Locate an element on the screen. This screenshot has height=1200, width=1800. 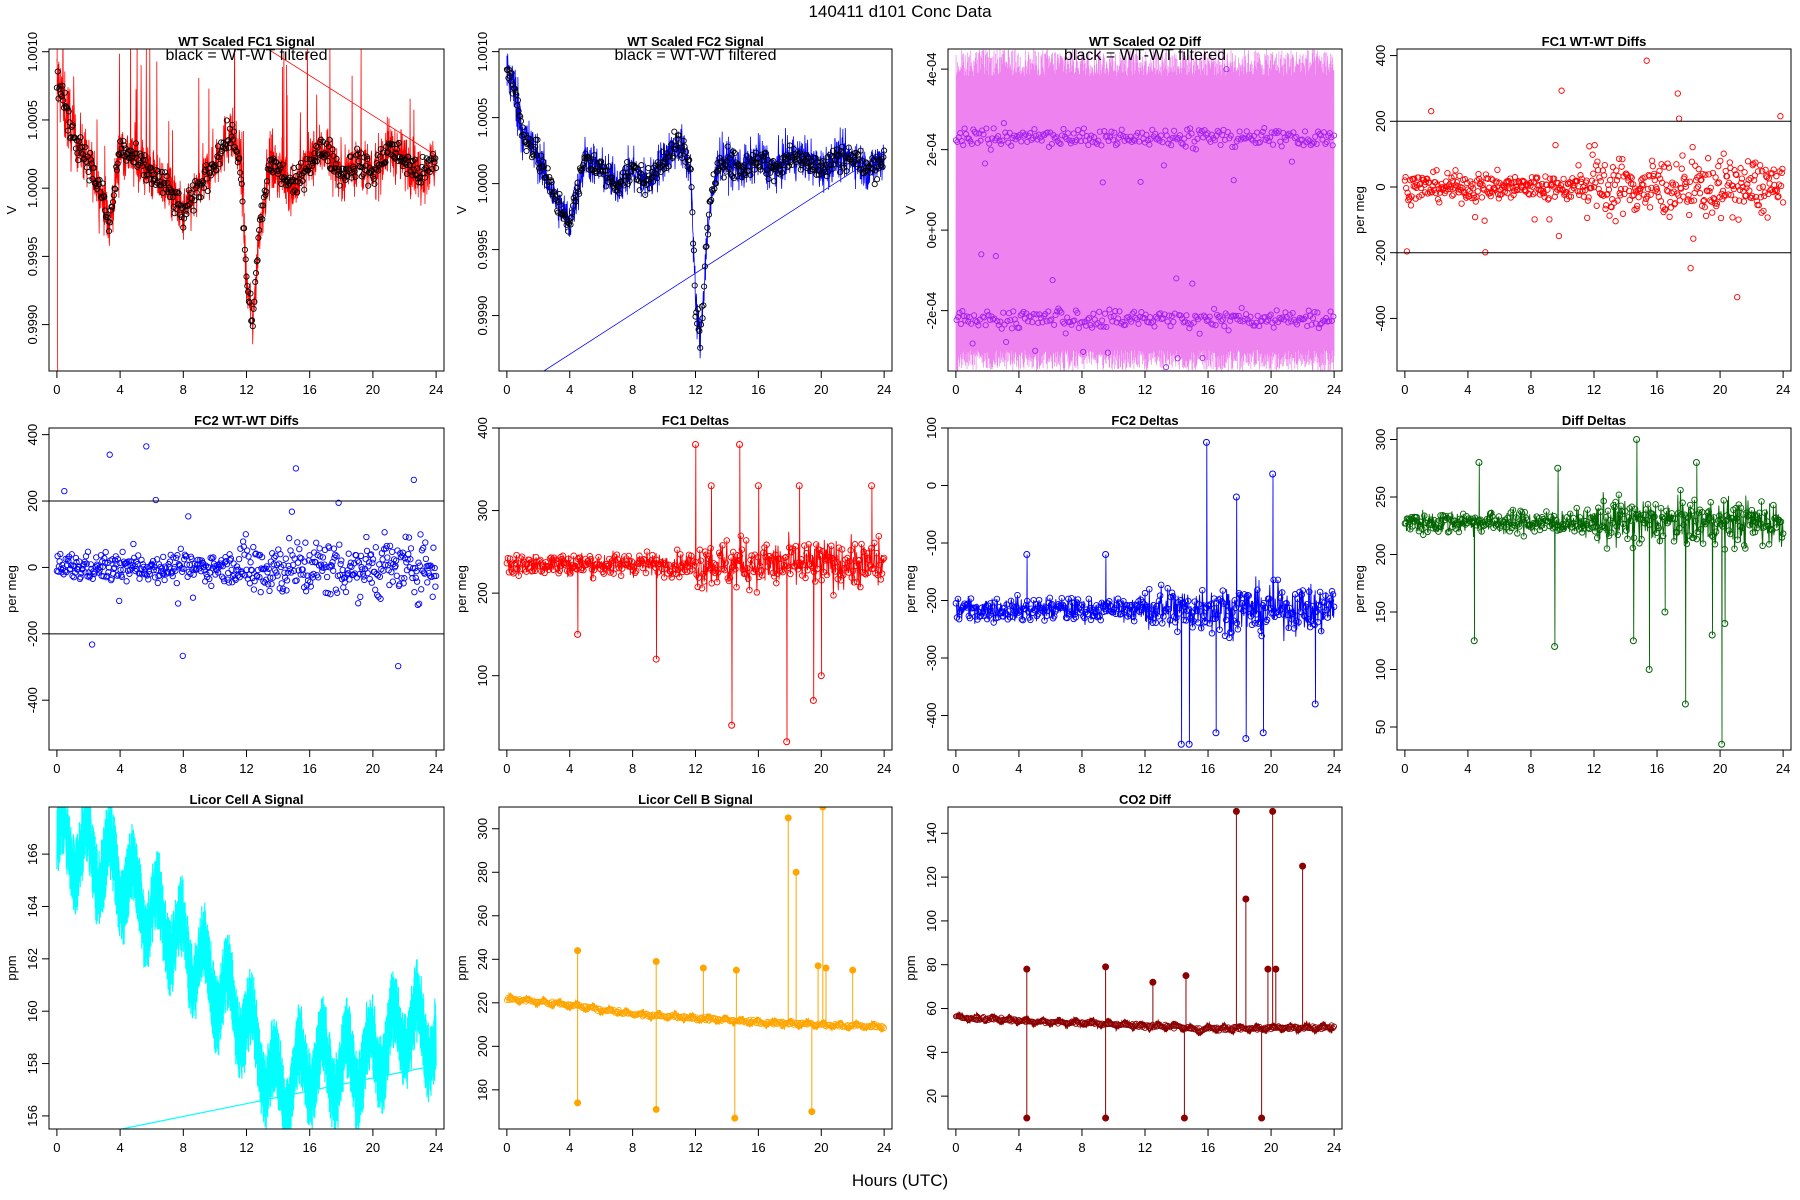
y-tick-label: -400 is located at coordinates (1380, 318).